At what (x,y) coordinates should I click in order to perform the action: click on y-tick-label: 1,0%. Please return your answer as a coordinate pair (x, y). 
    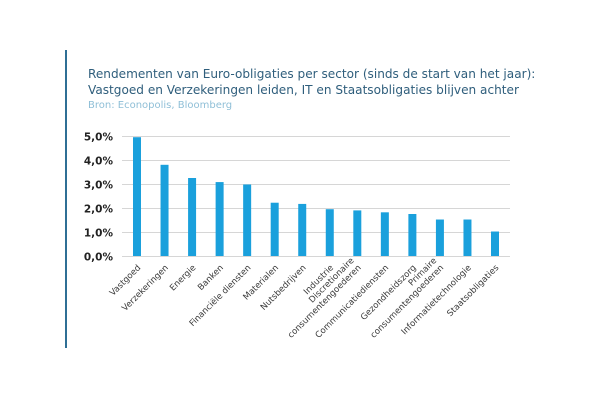
    Looking at the image, I should click on (99, 234).